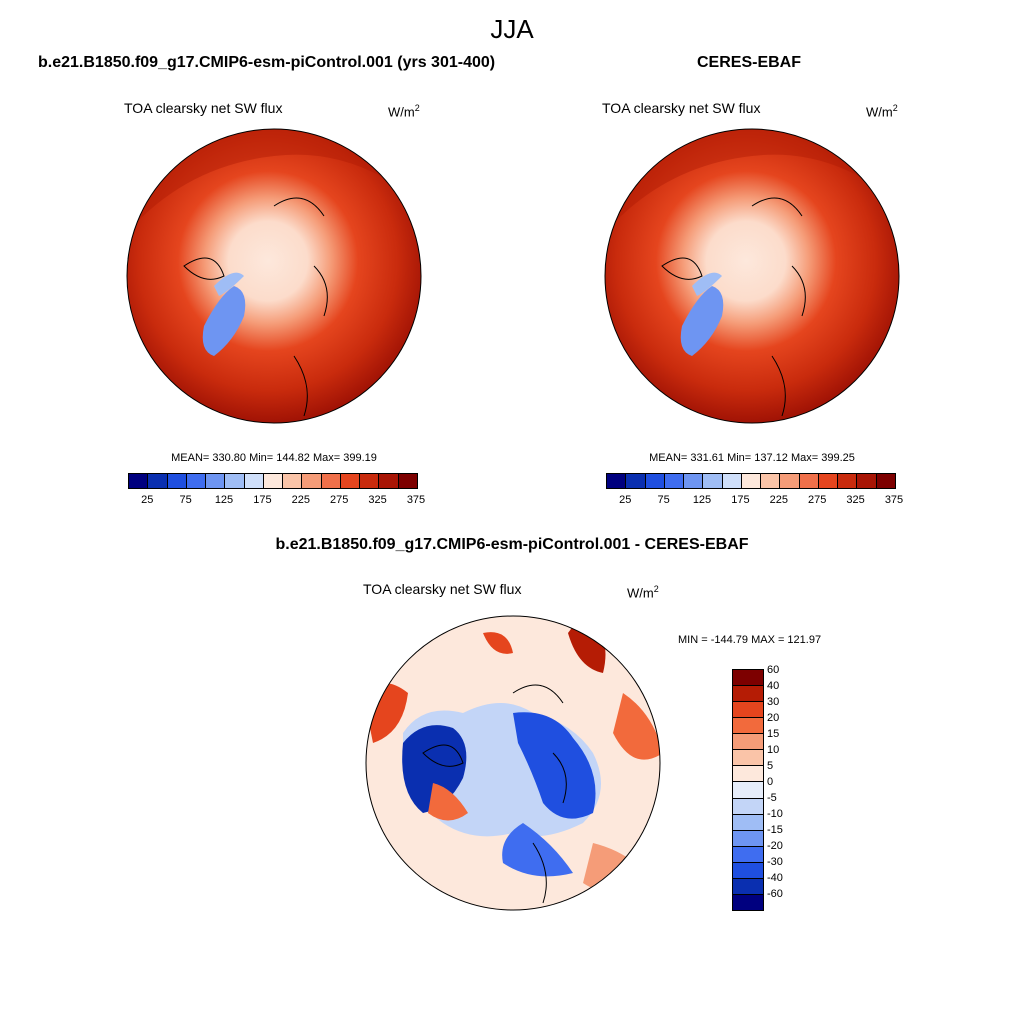  I want to click on diff-colorbar-ticks: 60 40 30 20 15 10 5 0 -5 -10 -15 -20 -30 -40 -60, so click(787, 786).